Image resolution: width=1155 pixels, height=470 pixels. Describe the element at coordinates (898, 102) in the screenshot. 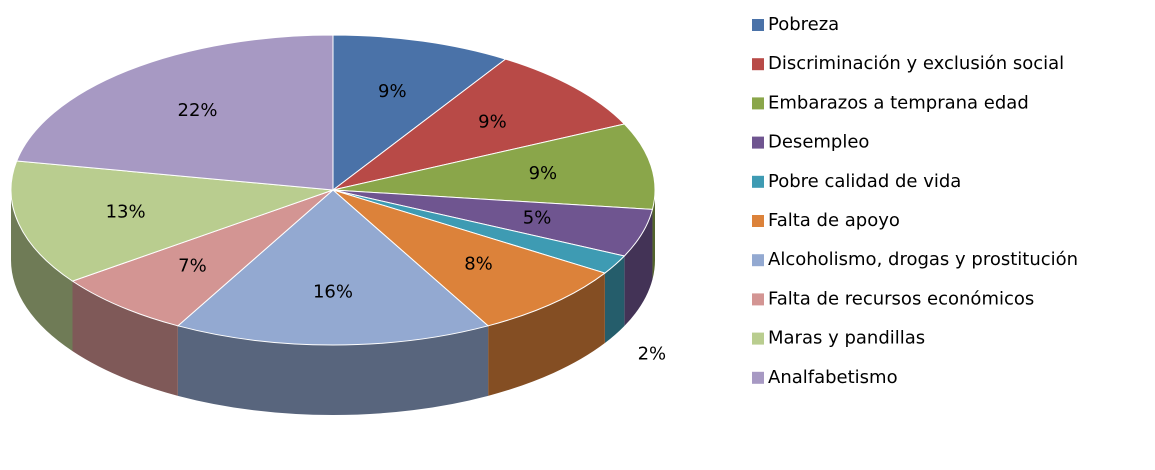

I see `legend-label: Embarazos a temprana edad` at that location.